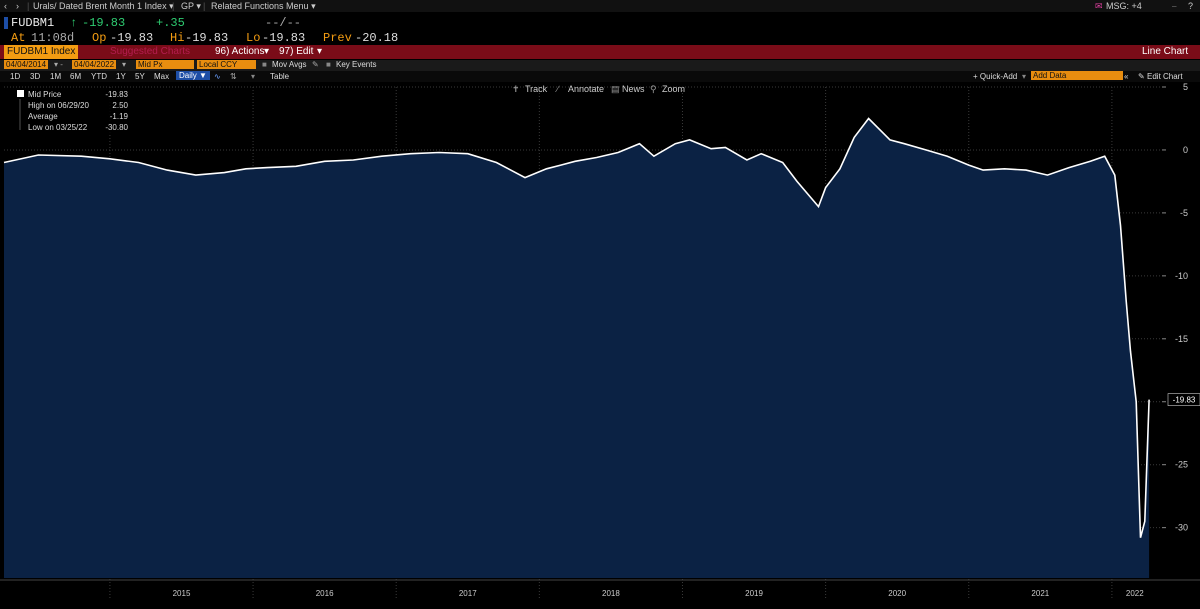 This screenshot has height=609, width=1200. What do you see at coordinates (207, 38) in the screenshot?
I see `high-value: -19.83` at bounding box center [207, 38].